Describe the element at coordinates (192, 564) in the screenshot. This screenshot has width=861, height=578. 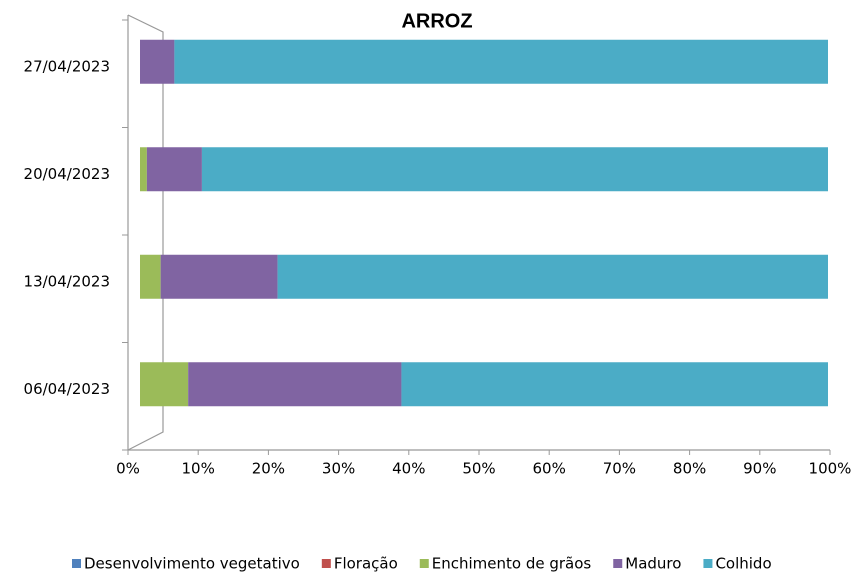
I see `legend-label: Desenvolvimento vegetativo` at that location.